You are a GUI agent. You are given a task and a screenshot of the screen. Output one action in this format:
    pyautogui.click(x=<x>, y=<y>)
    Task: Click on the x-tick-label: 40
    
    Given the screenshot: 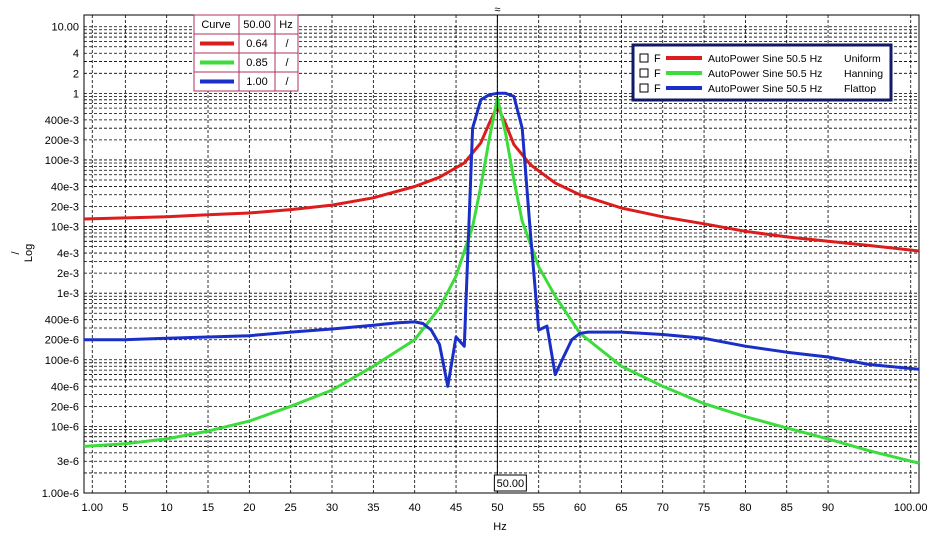 What is the action you would take?
    pyautogui.click(x=415, y=508)
    